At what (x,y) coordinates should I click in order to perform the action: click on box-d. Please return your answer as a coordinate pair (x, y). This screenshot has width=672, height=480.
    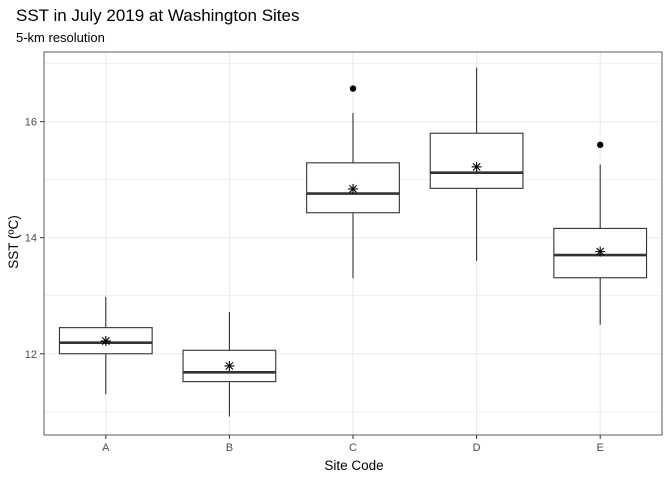
    Looking at the image, I should click on (476, 164).